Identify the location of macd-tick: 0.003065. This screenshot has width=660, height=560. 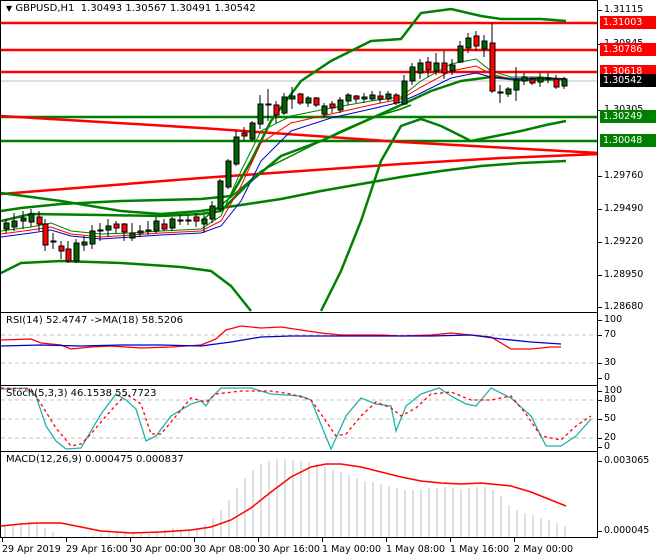
(623, 460).